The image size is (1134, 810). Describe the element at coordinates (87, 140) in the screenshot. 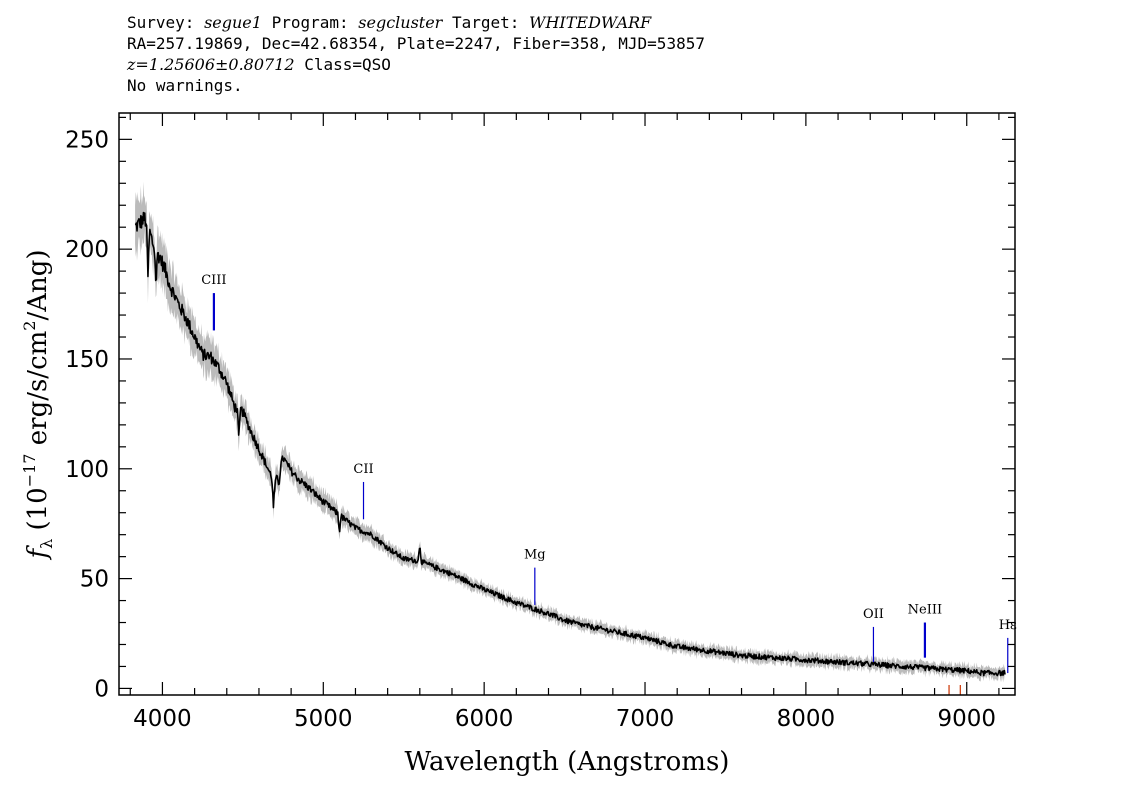

I see `y-tick-label: 250` at that location.